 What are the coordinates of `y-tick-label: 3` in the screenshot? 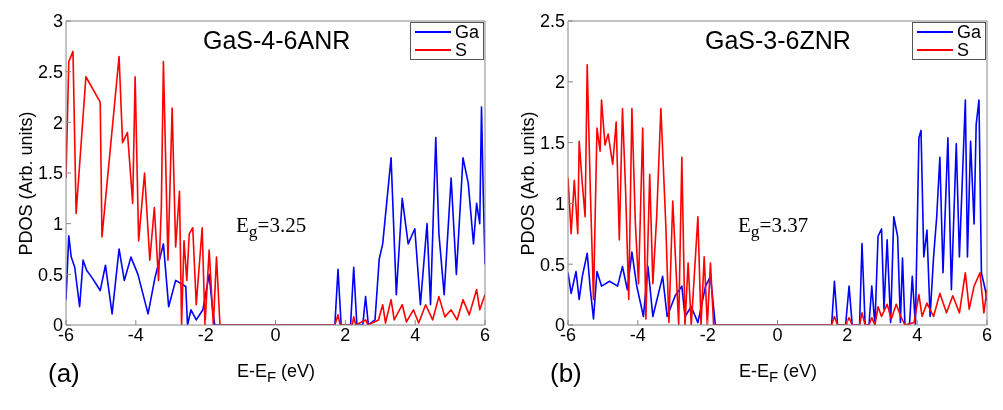 It's located at (57, 21).